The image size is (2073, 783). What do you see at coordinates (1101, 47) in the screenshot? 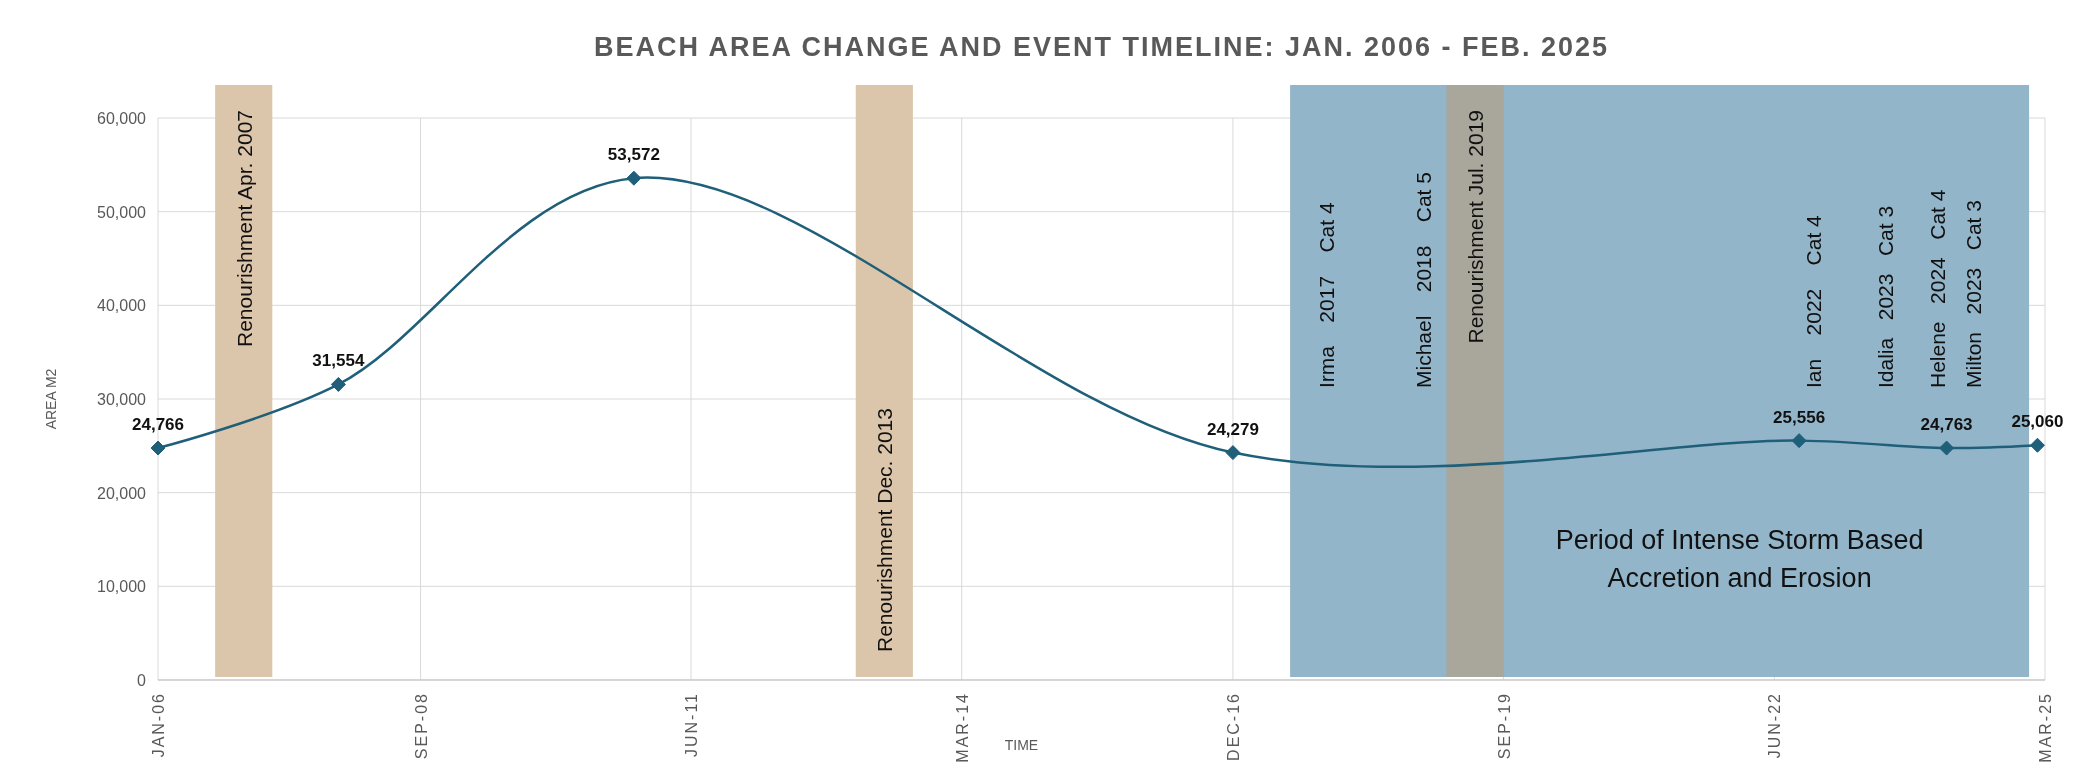
I see `chart-title: BEACH AREA CHANGE AND EVENT TIMELINE: JAN. 2006 - FEB. 2025` at bounding box center [1101, 47].